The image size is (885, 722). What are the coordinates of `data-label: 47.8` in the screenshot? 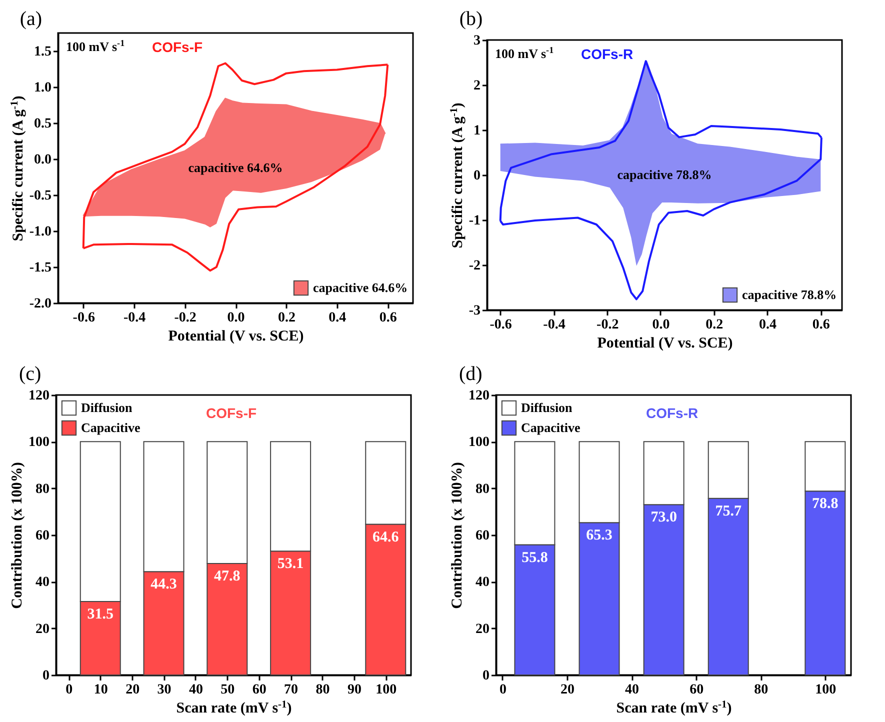 It's located at (227, 576).